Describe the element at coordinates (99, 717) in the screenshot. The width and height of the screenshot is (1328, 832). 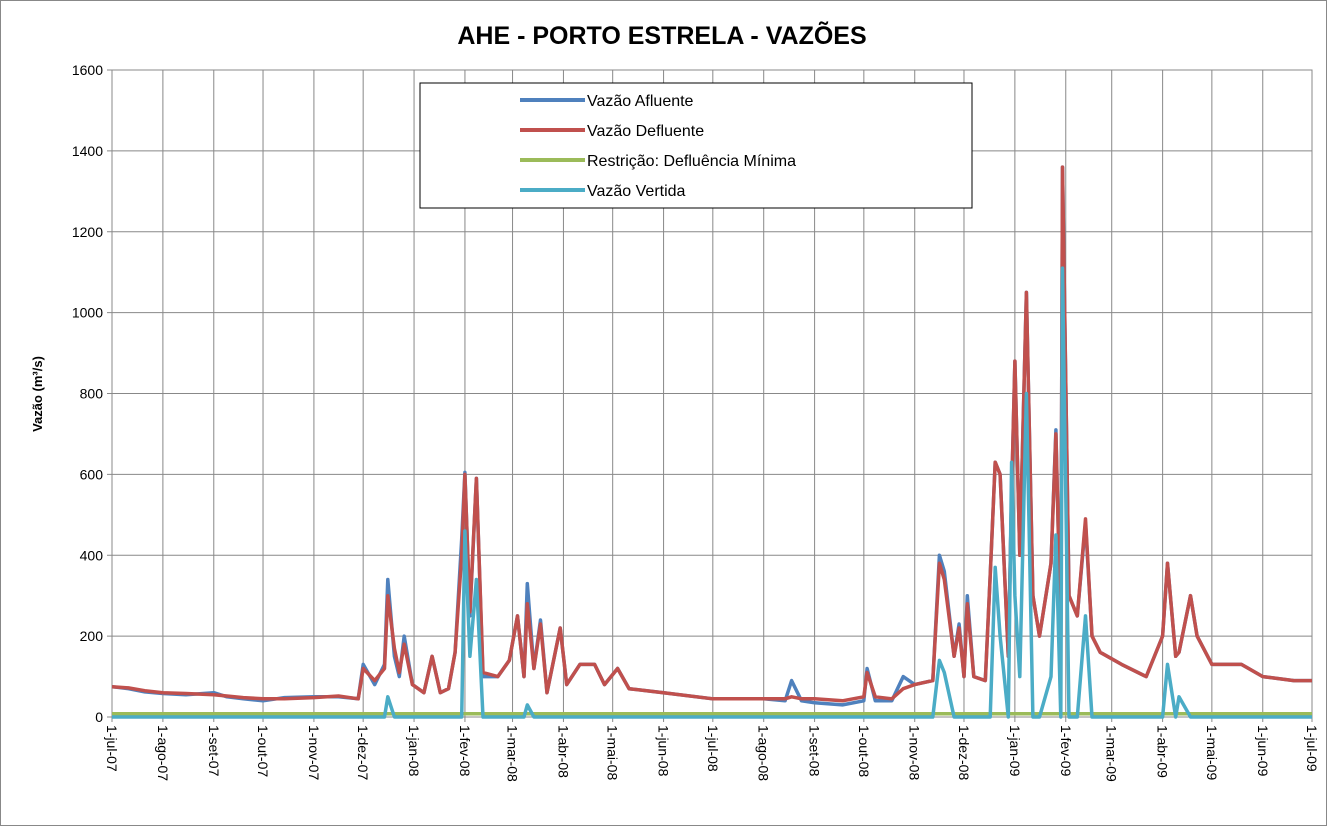
I see `y-tick-label: 0` at that location.